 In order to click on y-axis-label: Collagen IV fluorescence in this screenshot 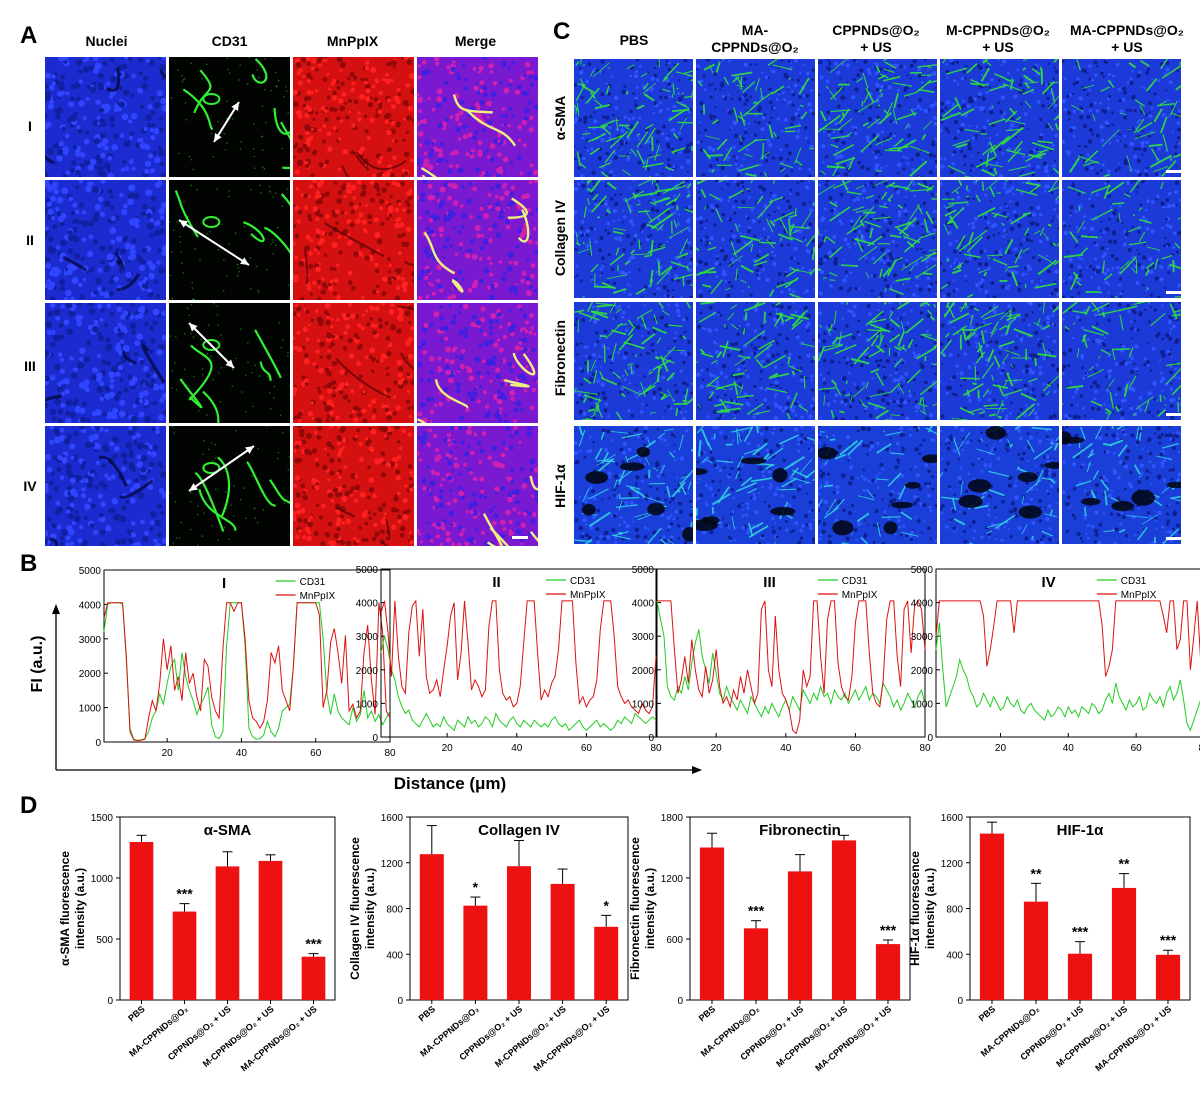, I will do `click(355, 908)`.